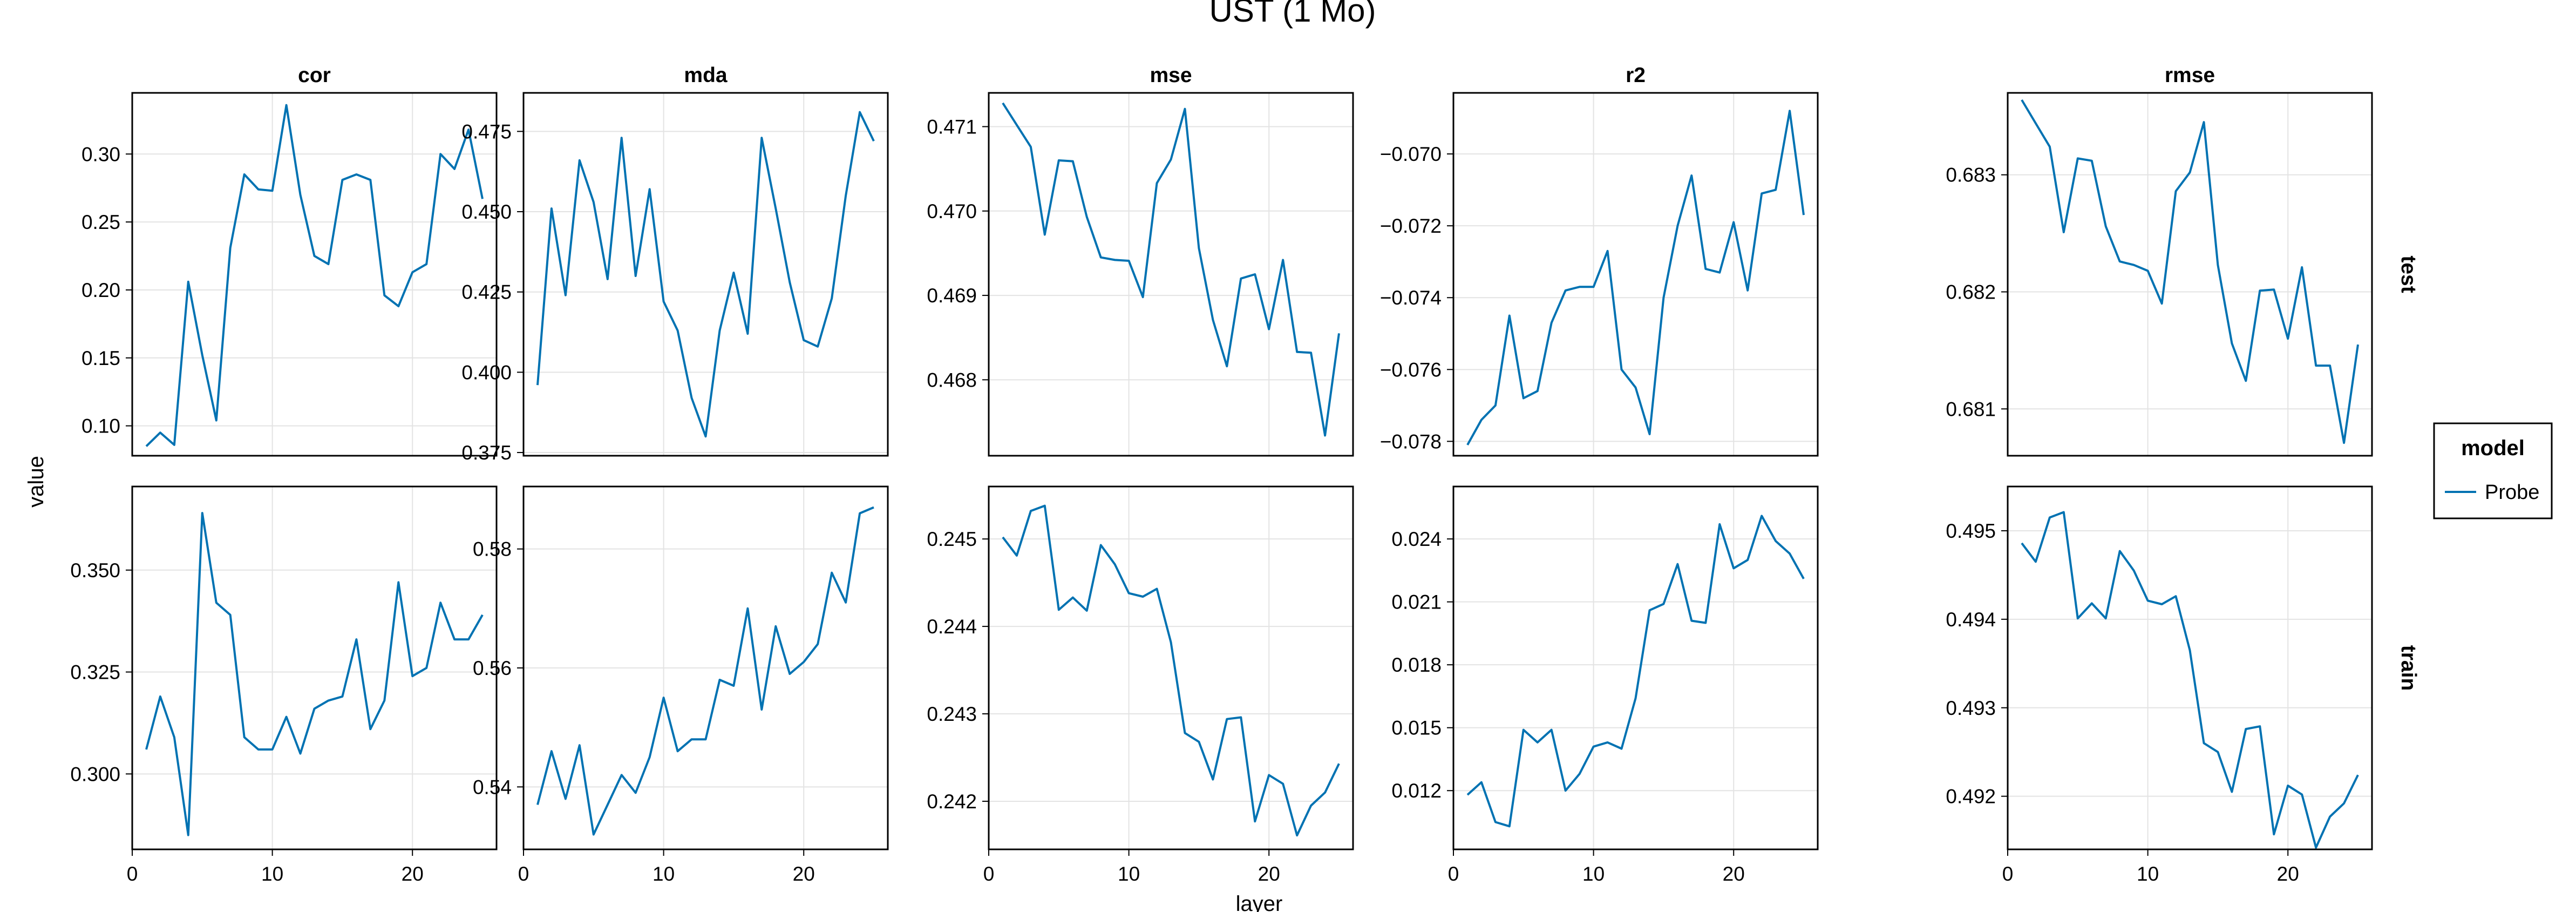 This screenshot has width=2576, height=912. What do you see at coordinates (952, 211) in the screenshot?
I see `y-tick-label: 0.470` at bounding box center [952, 211].